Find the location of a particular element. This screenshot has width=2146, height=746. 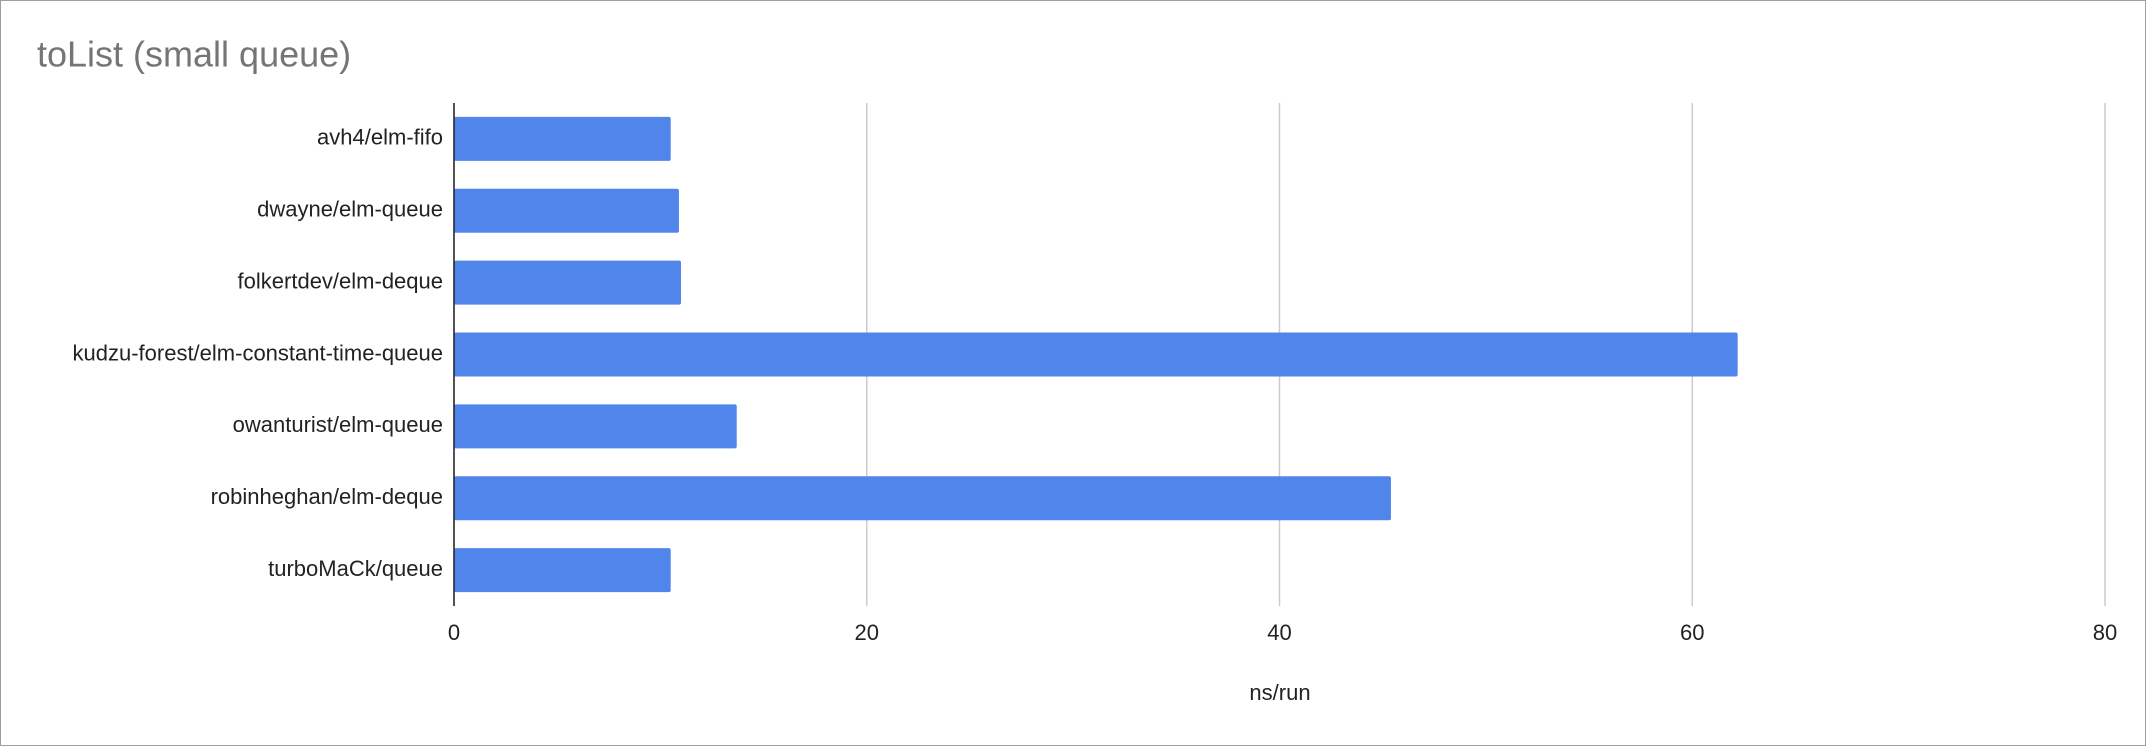

x-axis-label: ns/run is located at coordinates (1279, 692).